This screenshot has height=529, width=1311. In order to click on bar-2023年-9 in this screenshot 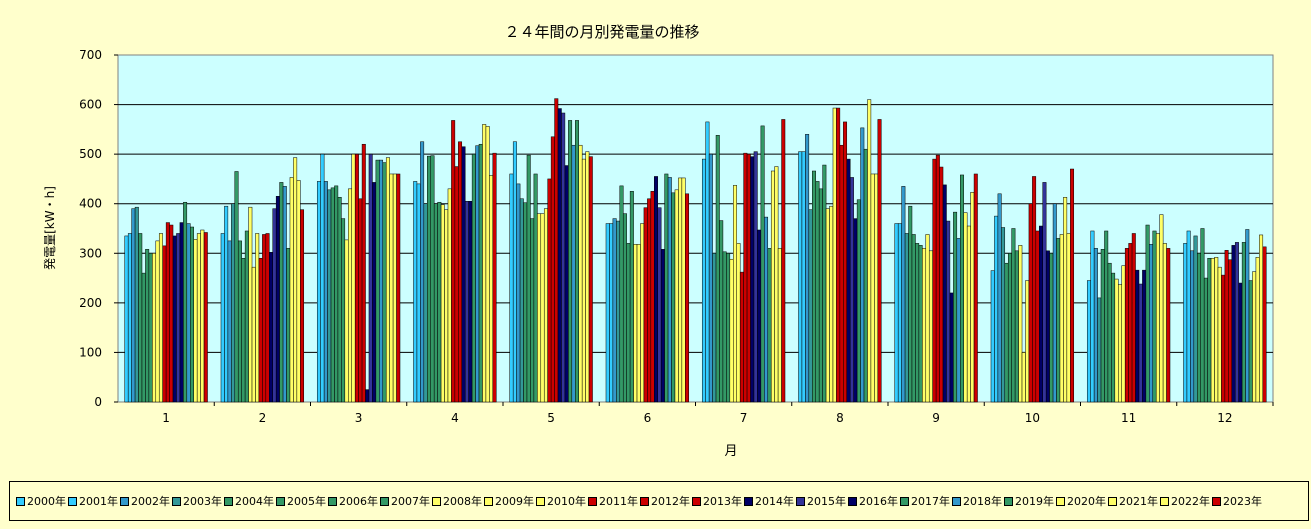, I will do `click(975, 288)`.